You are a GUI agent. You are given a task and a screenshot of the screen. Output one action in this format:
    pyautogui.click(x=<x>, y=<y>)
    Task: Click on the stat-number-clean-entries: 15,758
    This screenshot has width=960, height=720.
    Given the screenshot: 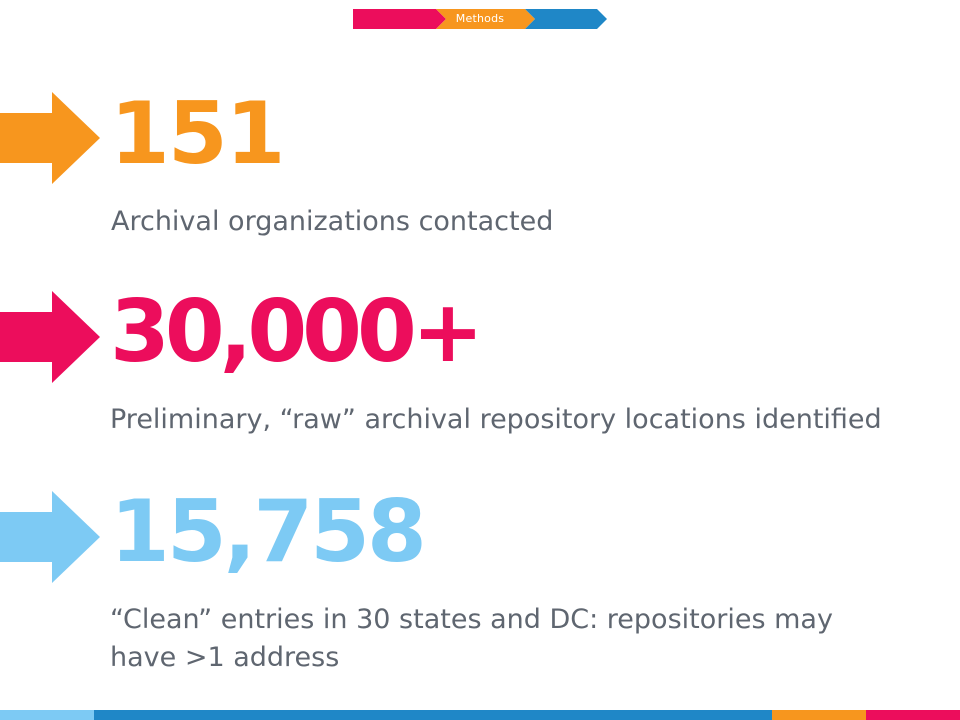 What is the action you would take?
    pyautogui.click(x=268, y=532)
    